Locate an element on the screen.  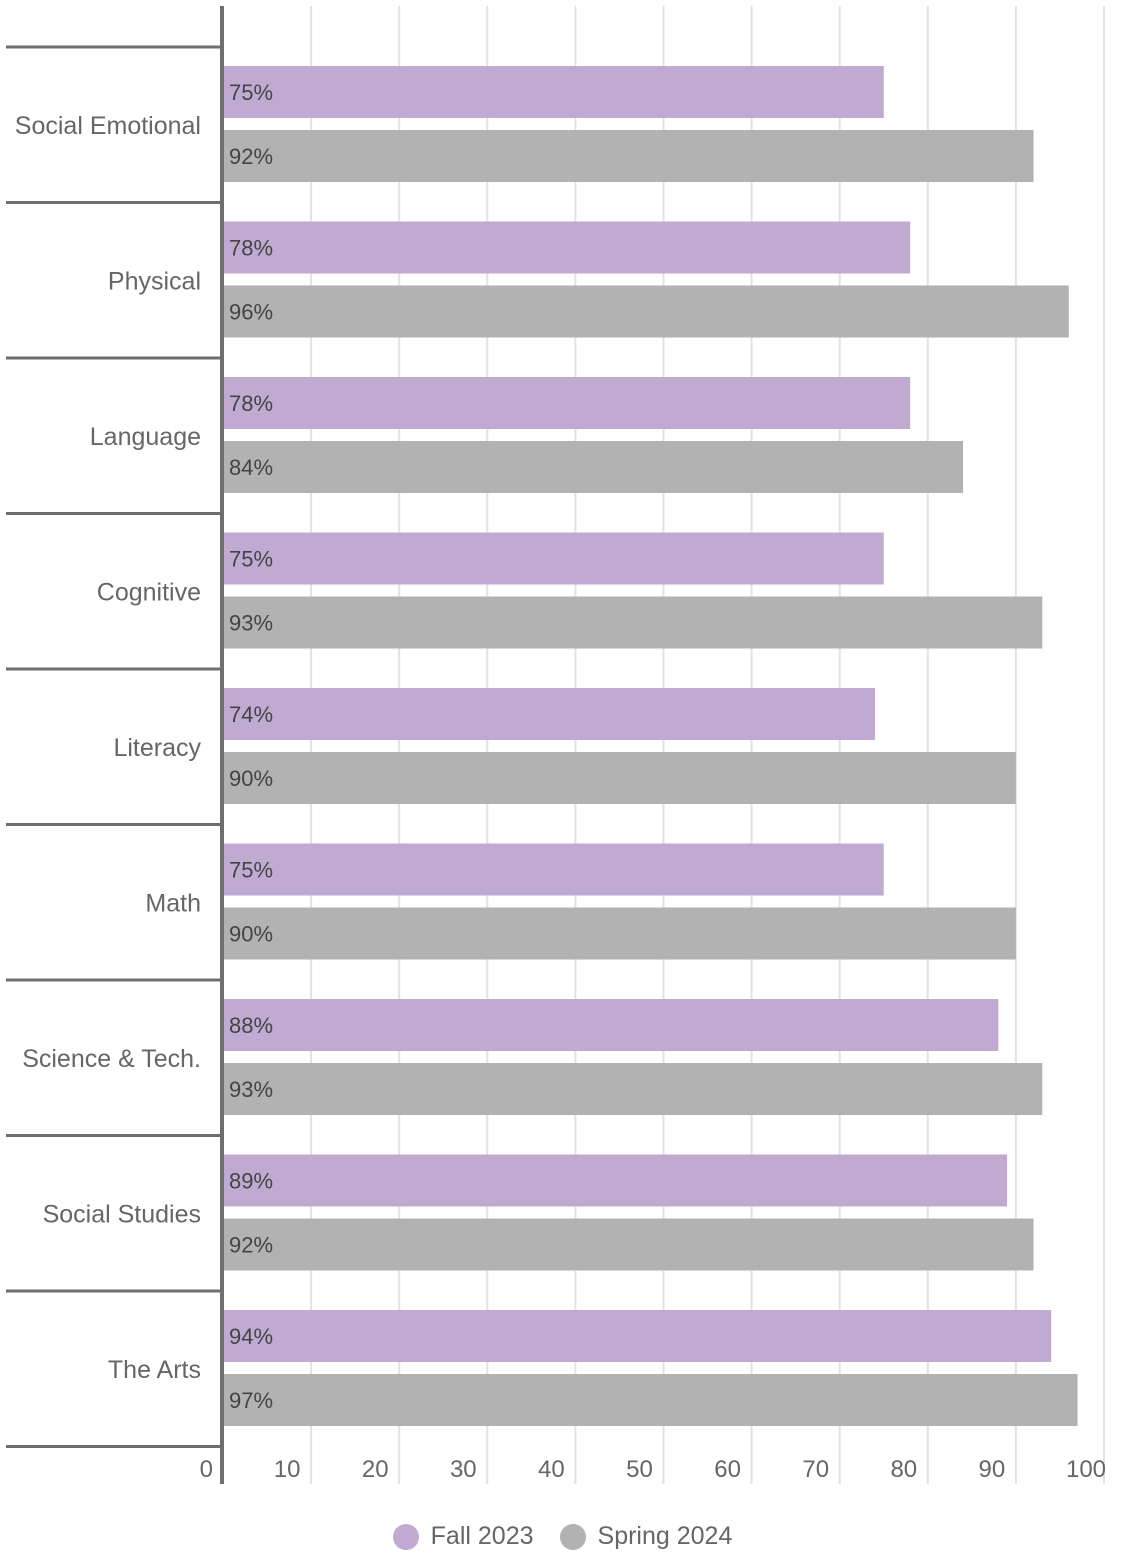
category-label: The Arts is located at coordinates (154, 1370).